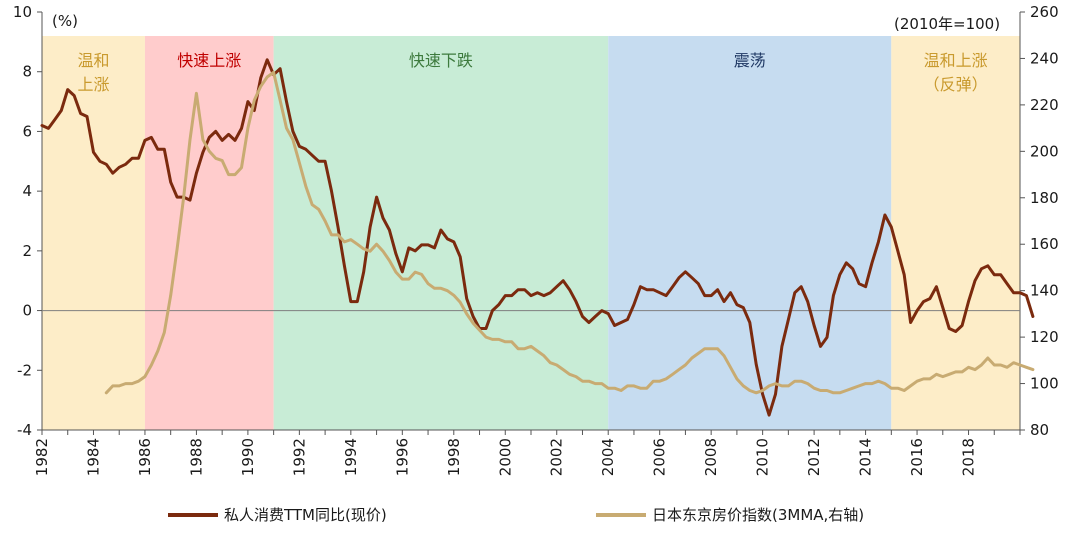  Describe the element at coordinates (1039, 430) in the screenshot. I see `right-tick-label-9: 80` at that location.